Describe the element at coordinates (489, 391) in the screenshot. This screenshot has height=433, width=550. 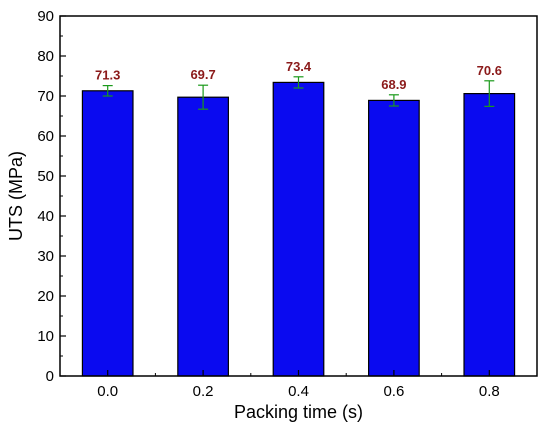
I see `x-tick-label: 0.8` at that location.